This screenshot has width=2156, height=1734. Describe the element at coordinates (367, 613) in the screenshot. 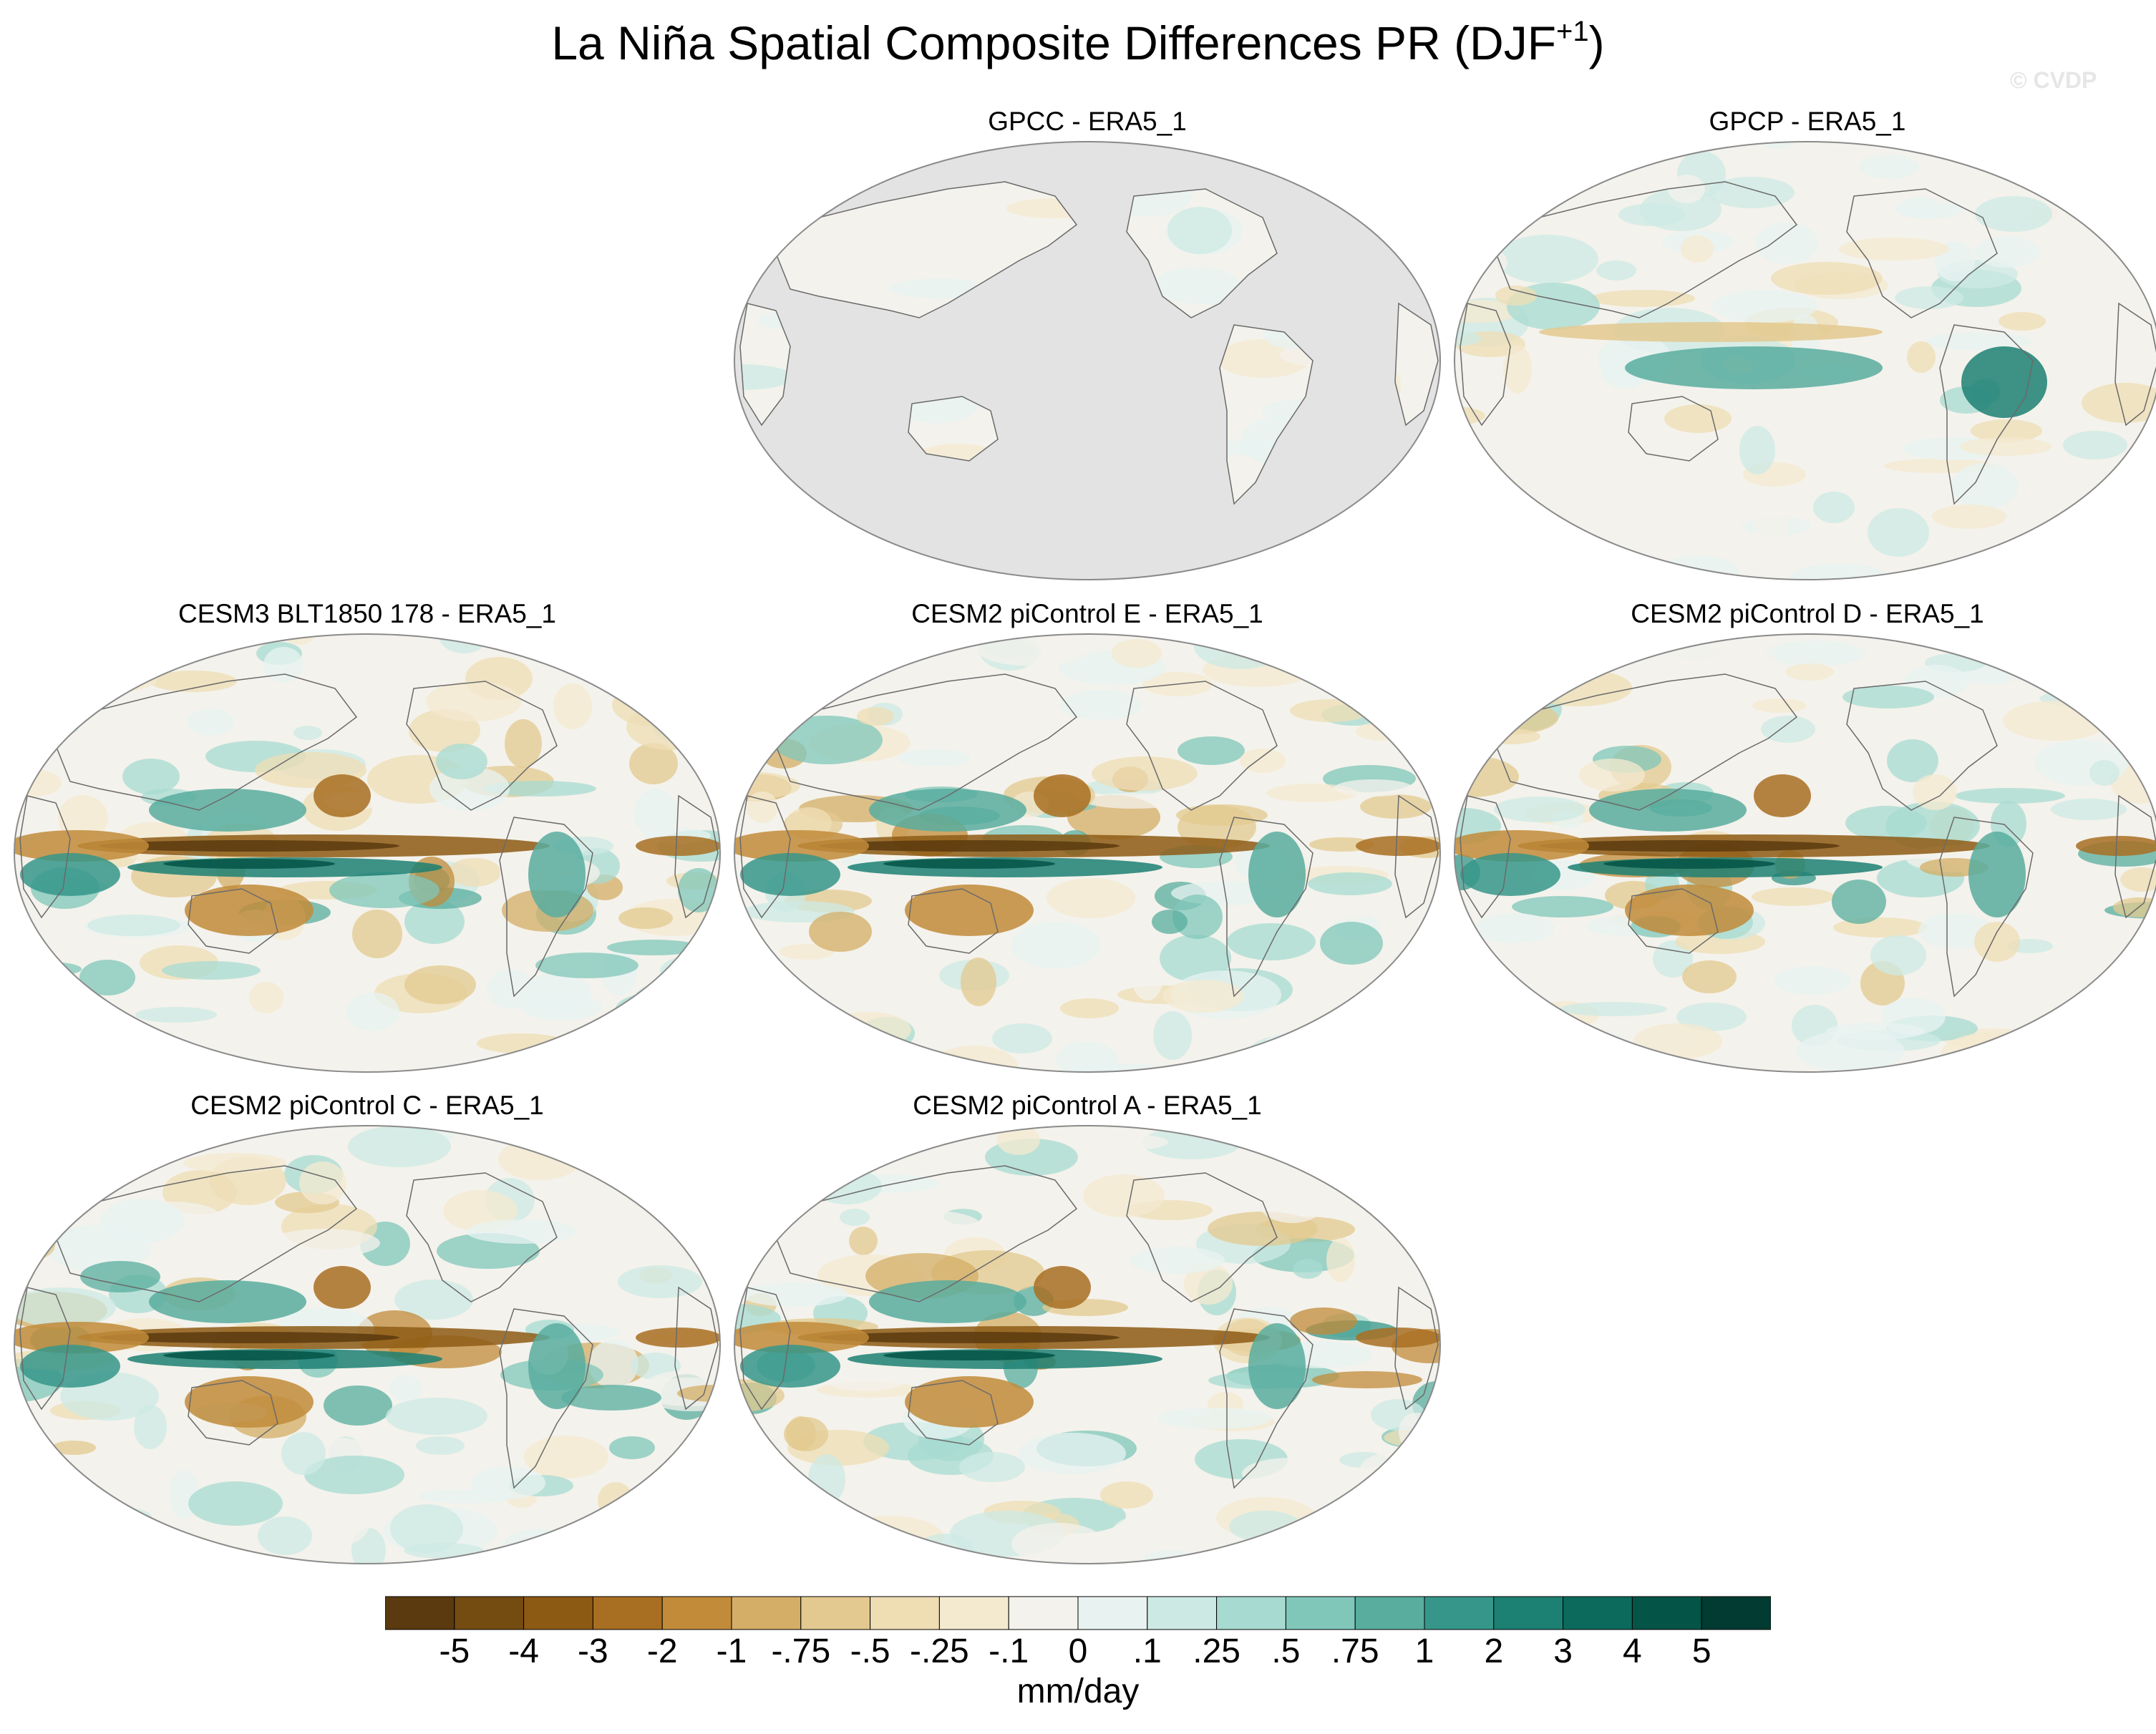

I see `panel-title: CESM3 BLT1850 178 - ERA5_1` at that location.